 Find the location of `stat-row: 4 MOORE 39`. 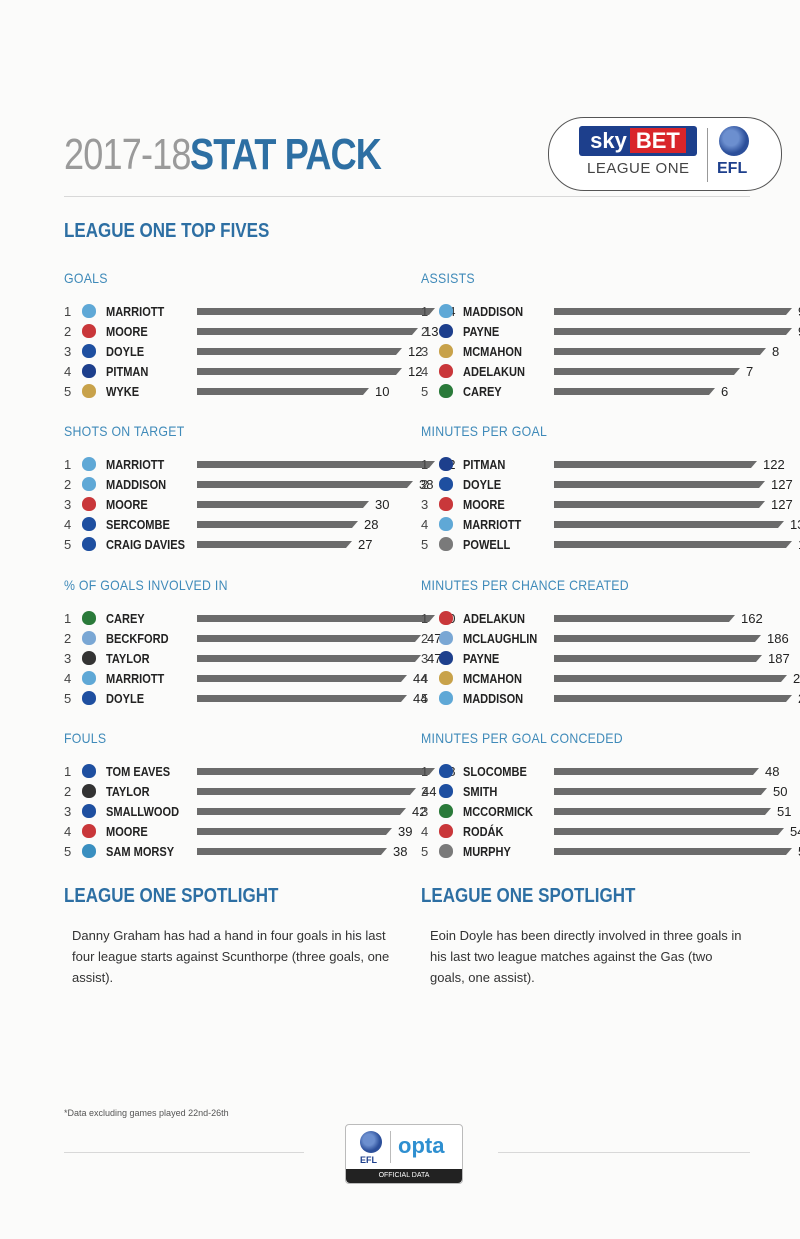

stat-row: 4 MOORE 39 is located at coordinates (238, 832).